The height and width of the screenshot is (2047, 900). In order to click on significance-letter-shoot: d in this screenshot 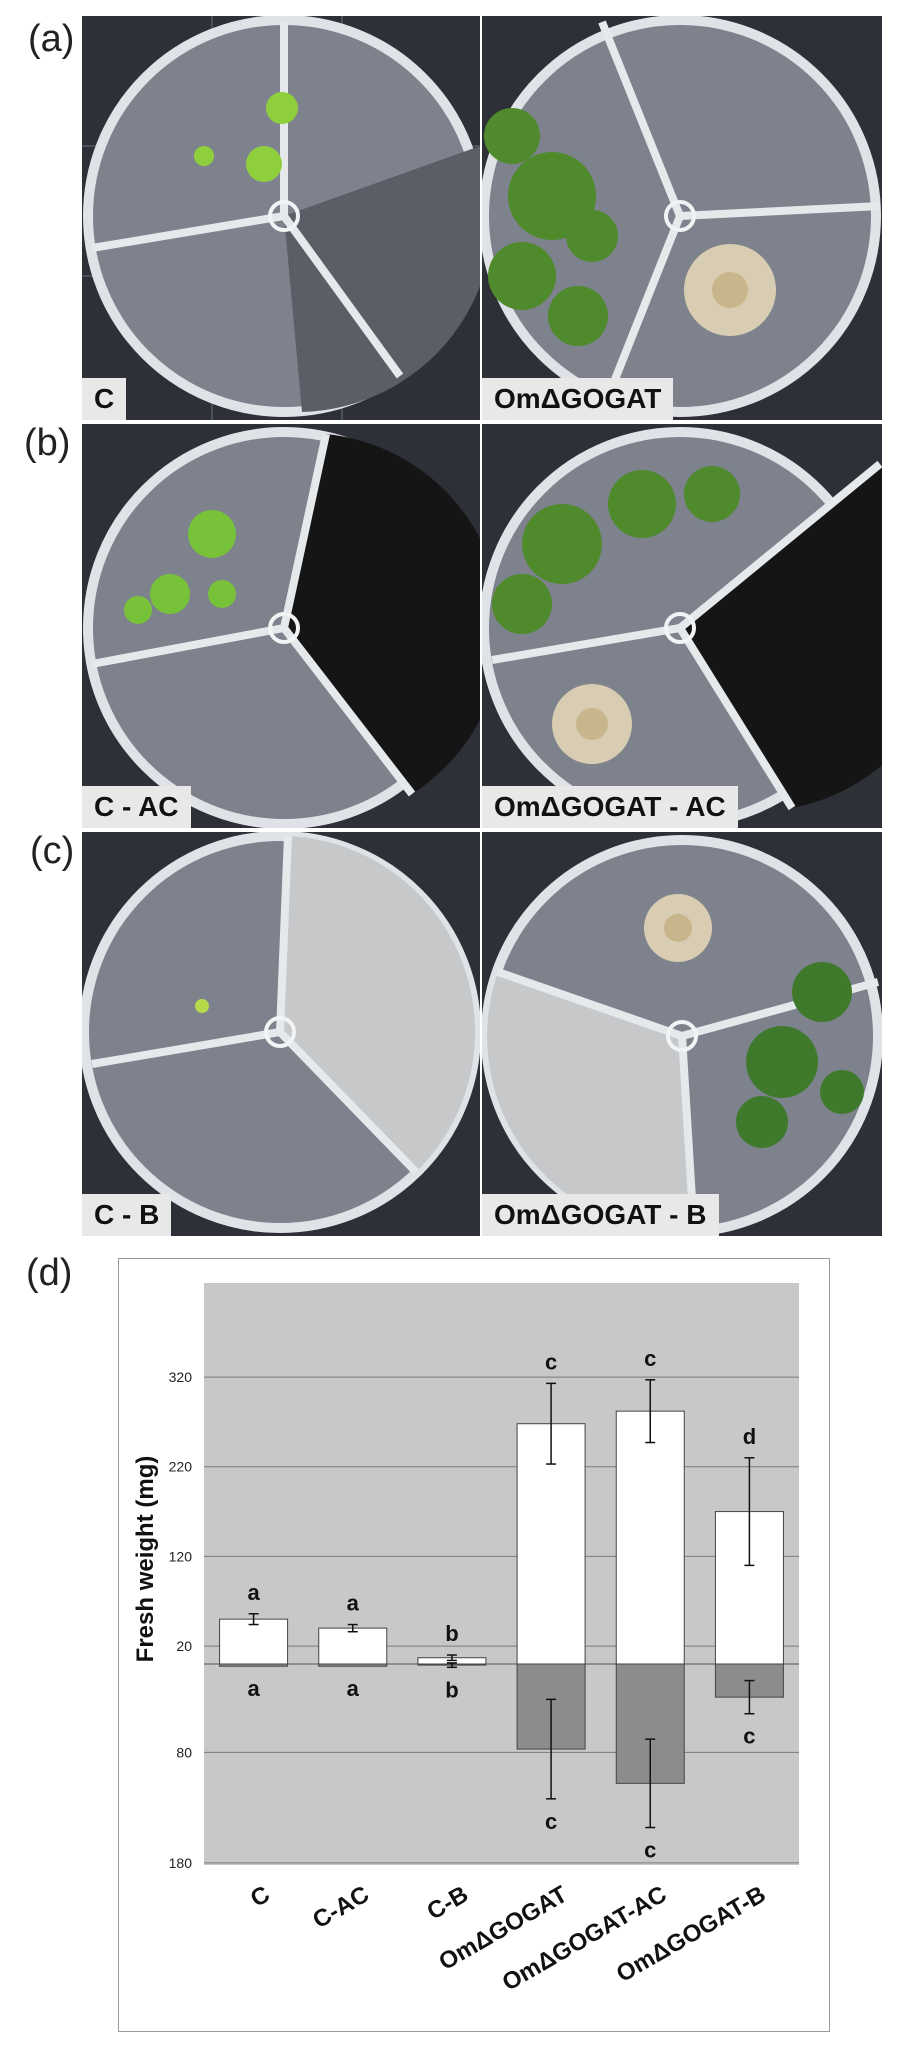, I will do `click(749, 1436)`.